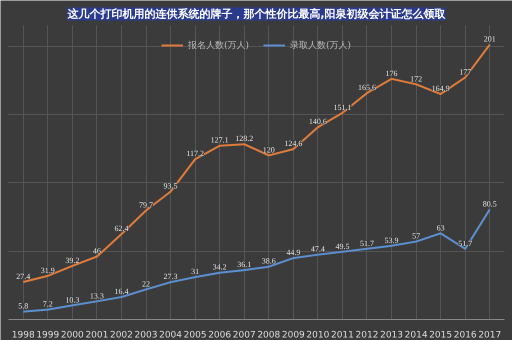 The width and height of the screenshot is (512, 340). I want to click on x-tick-label: 1998, so click(23, 335).